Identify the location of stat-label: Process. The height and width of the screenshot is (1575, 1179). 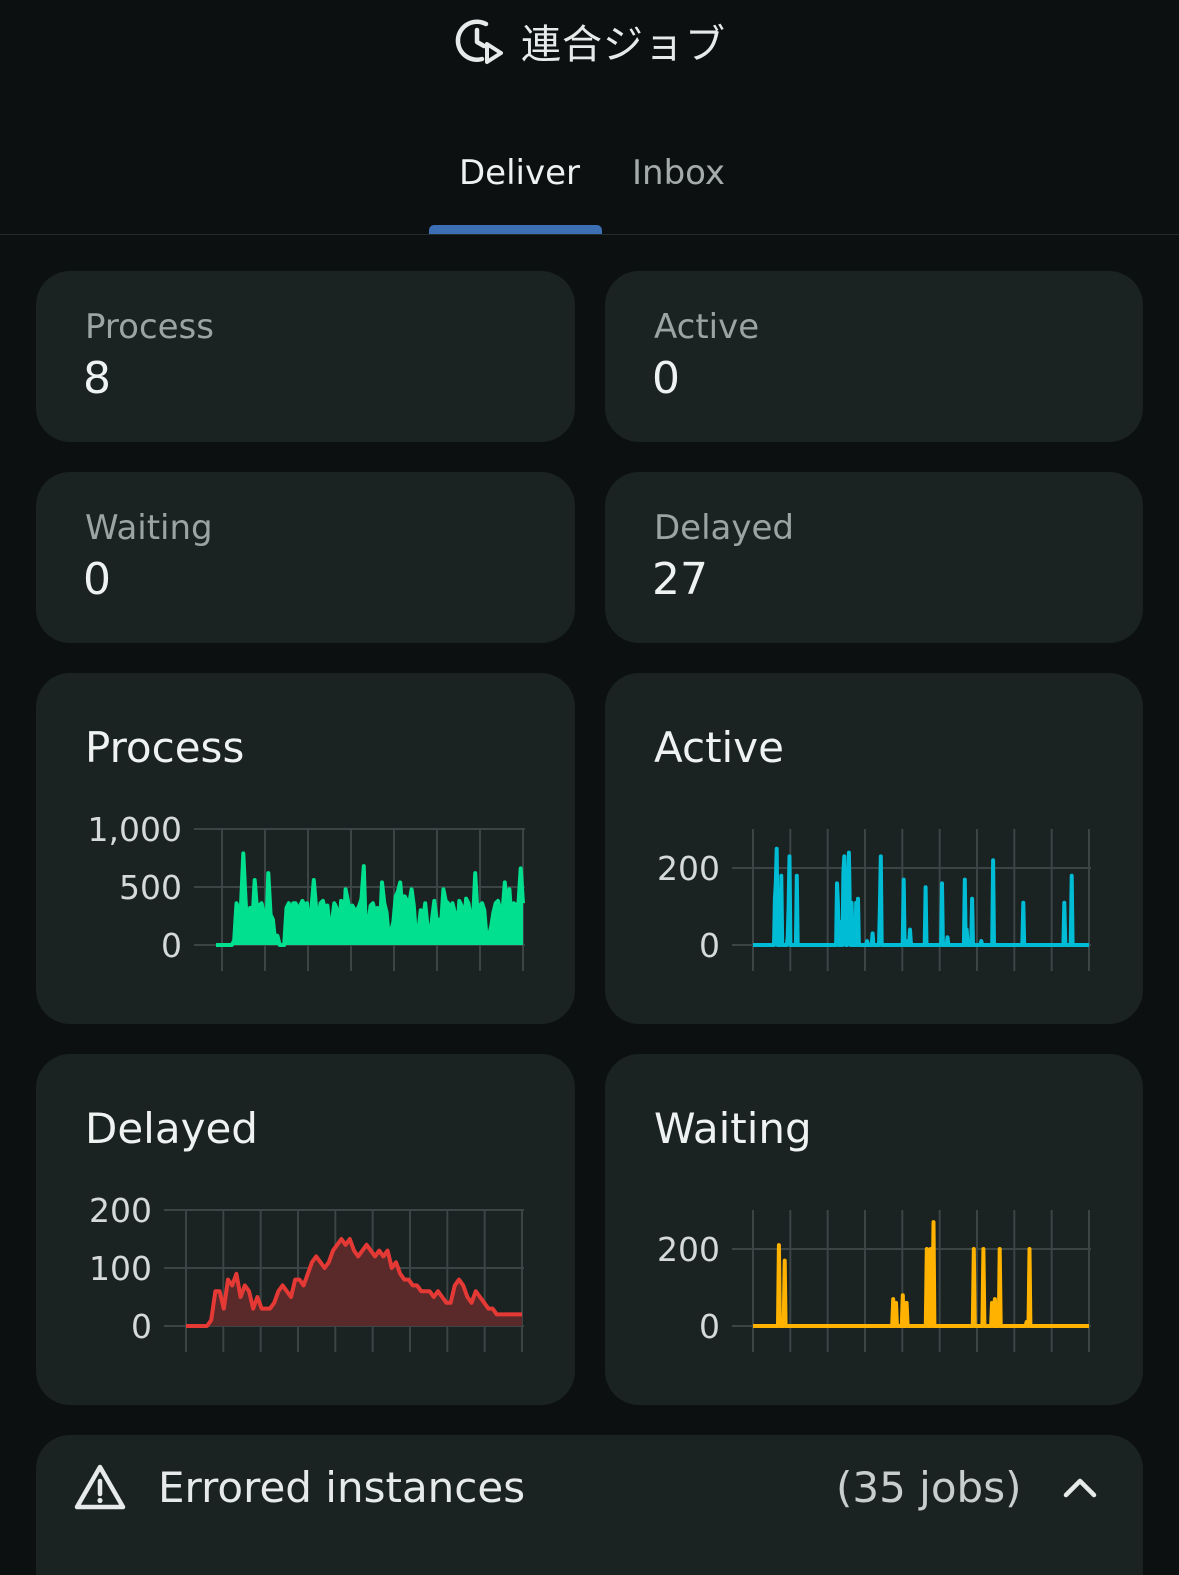
(149, 327).